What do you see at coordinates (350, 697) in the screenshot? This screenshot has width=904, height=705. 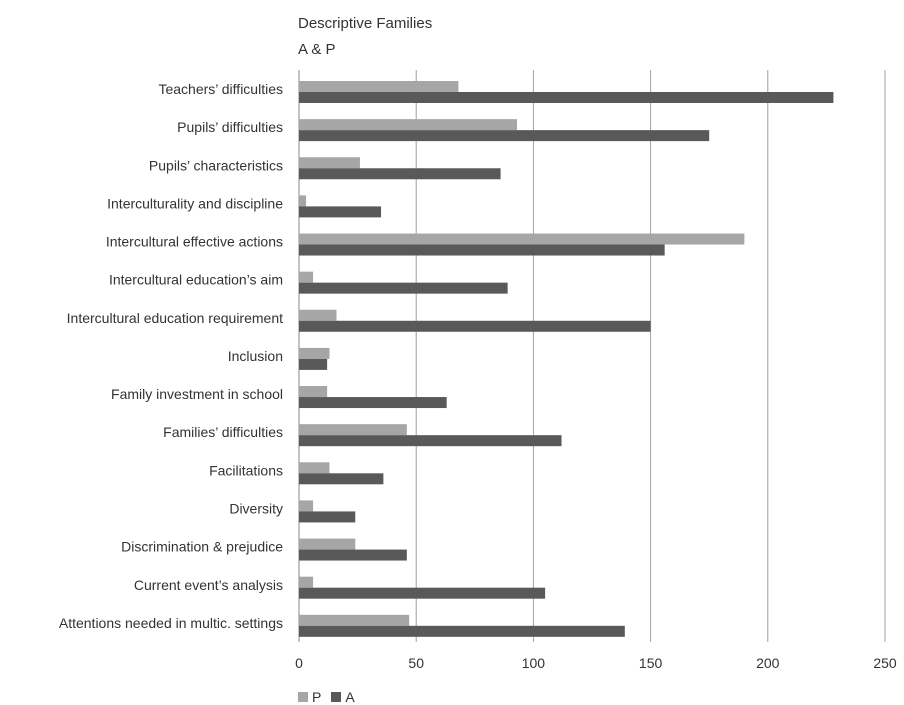 I see `legend-label-a: A` at bounding box center [350, 697].